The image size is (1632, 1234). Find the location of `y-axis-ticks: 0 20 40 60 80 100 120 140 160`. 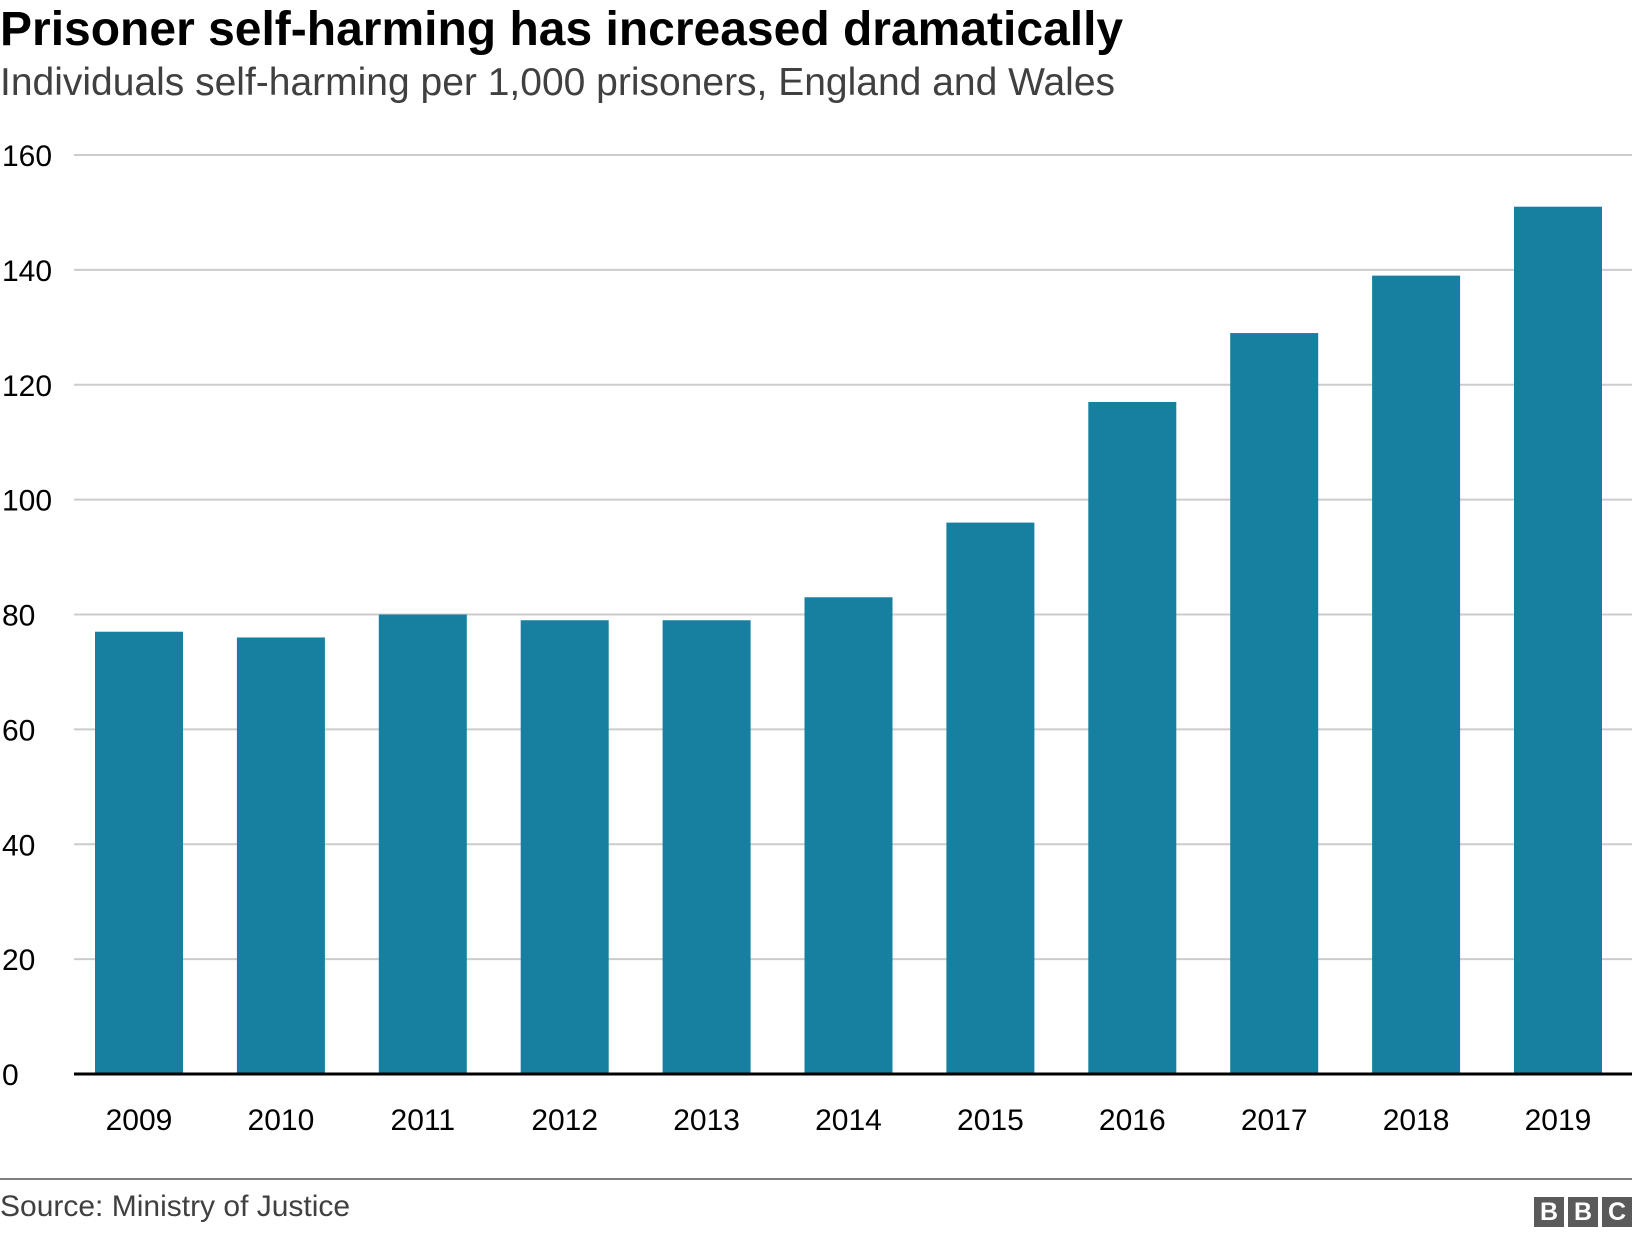

y-axis-ticks: 0 20 40 60 80 100 120 140 160 is located at coordinates (27, 616).